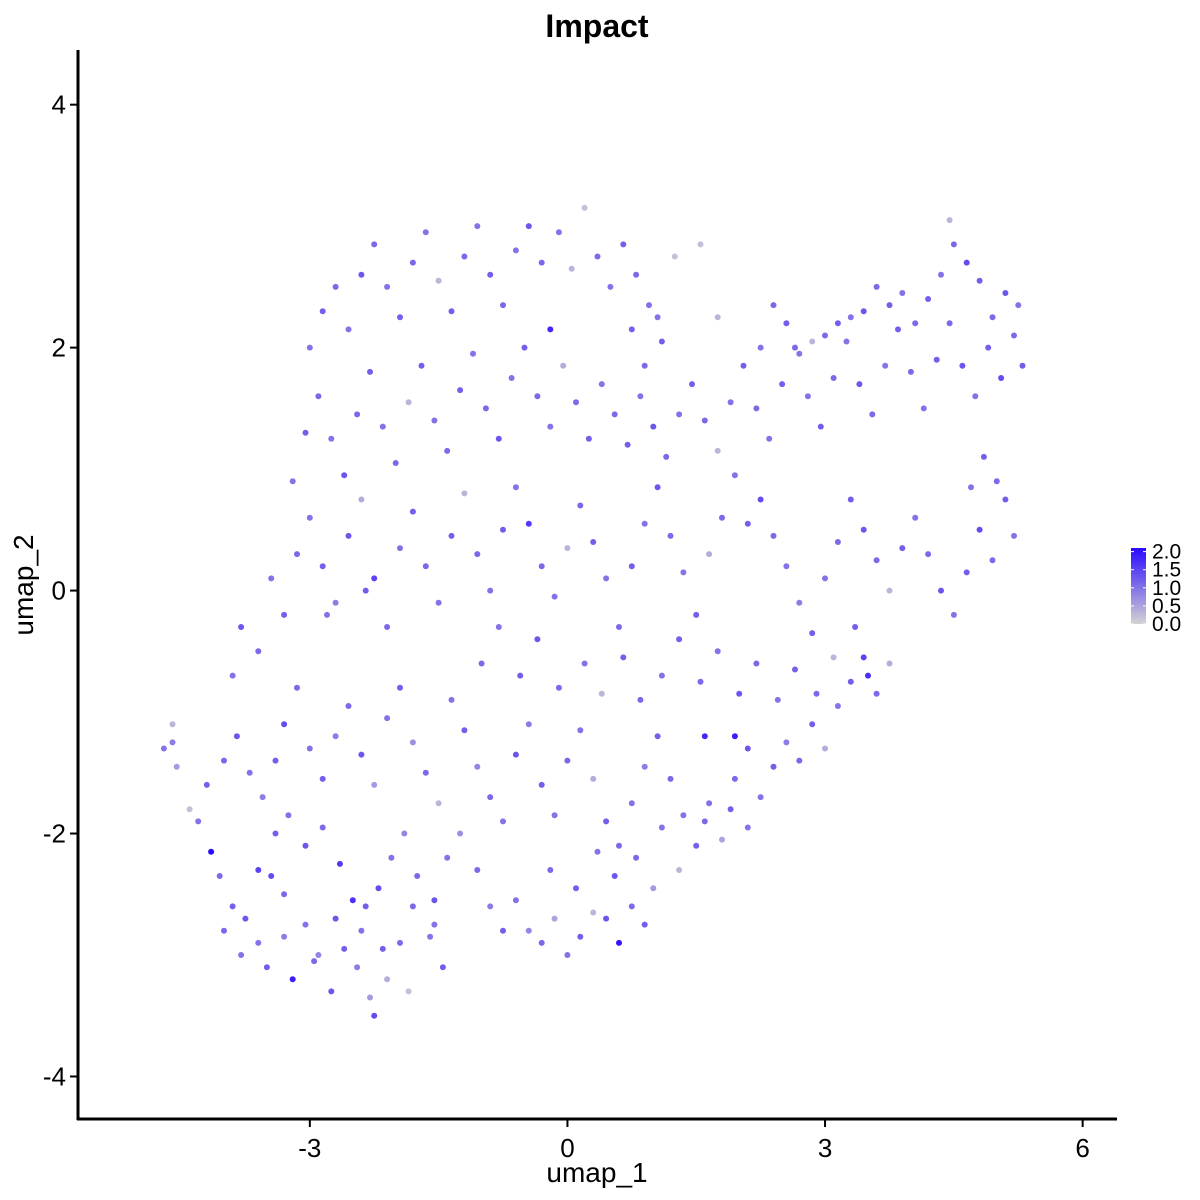 This screenshot has width=1200, height=1200. I want to click on x-tick-label: -3, so click(309, 1148).